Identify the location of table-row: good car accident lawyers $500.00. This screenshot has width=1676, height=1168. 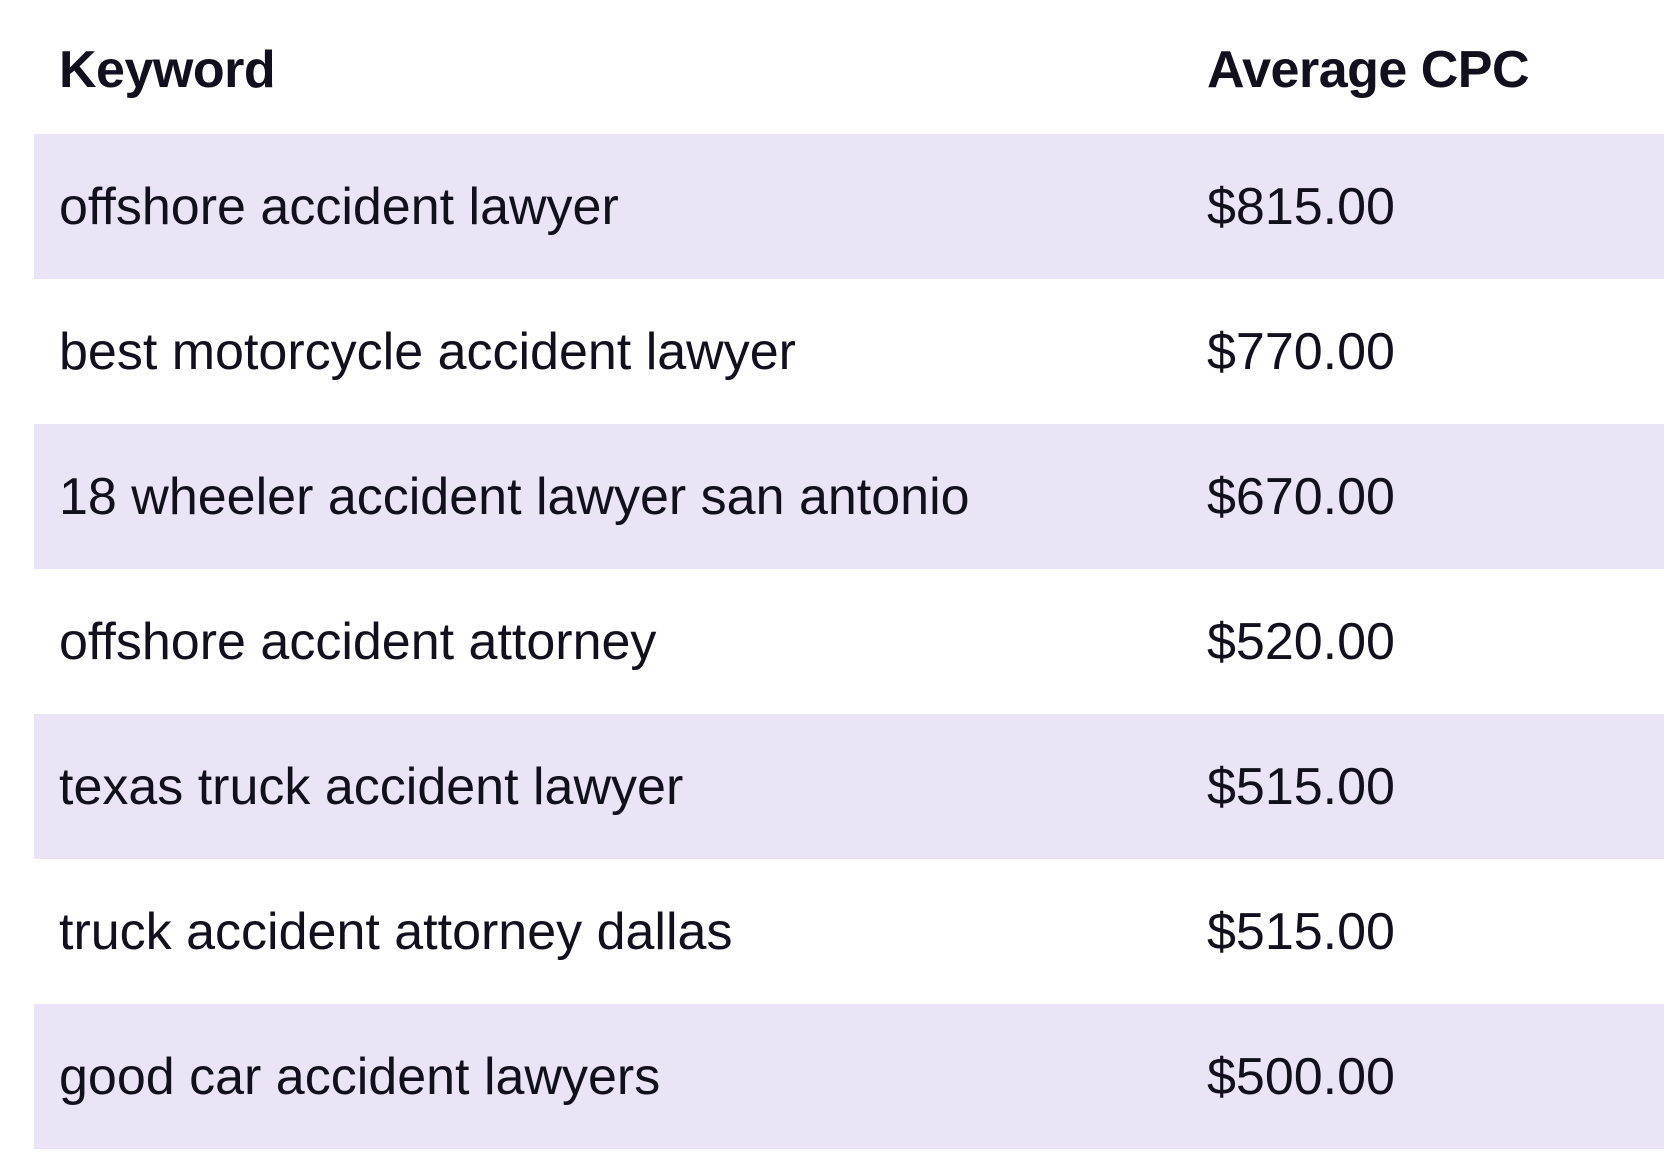
(849, 1076).